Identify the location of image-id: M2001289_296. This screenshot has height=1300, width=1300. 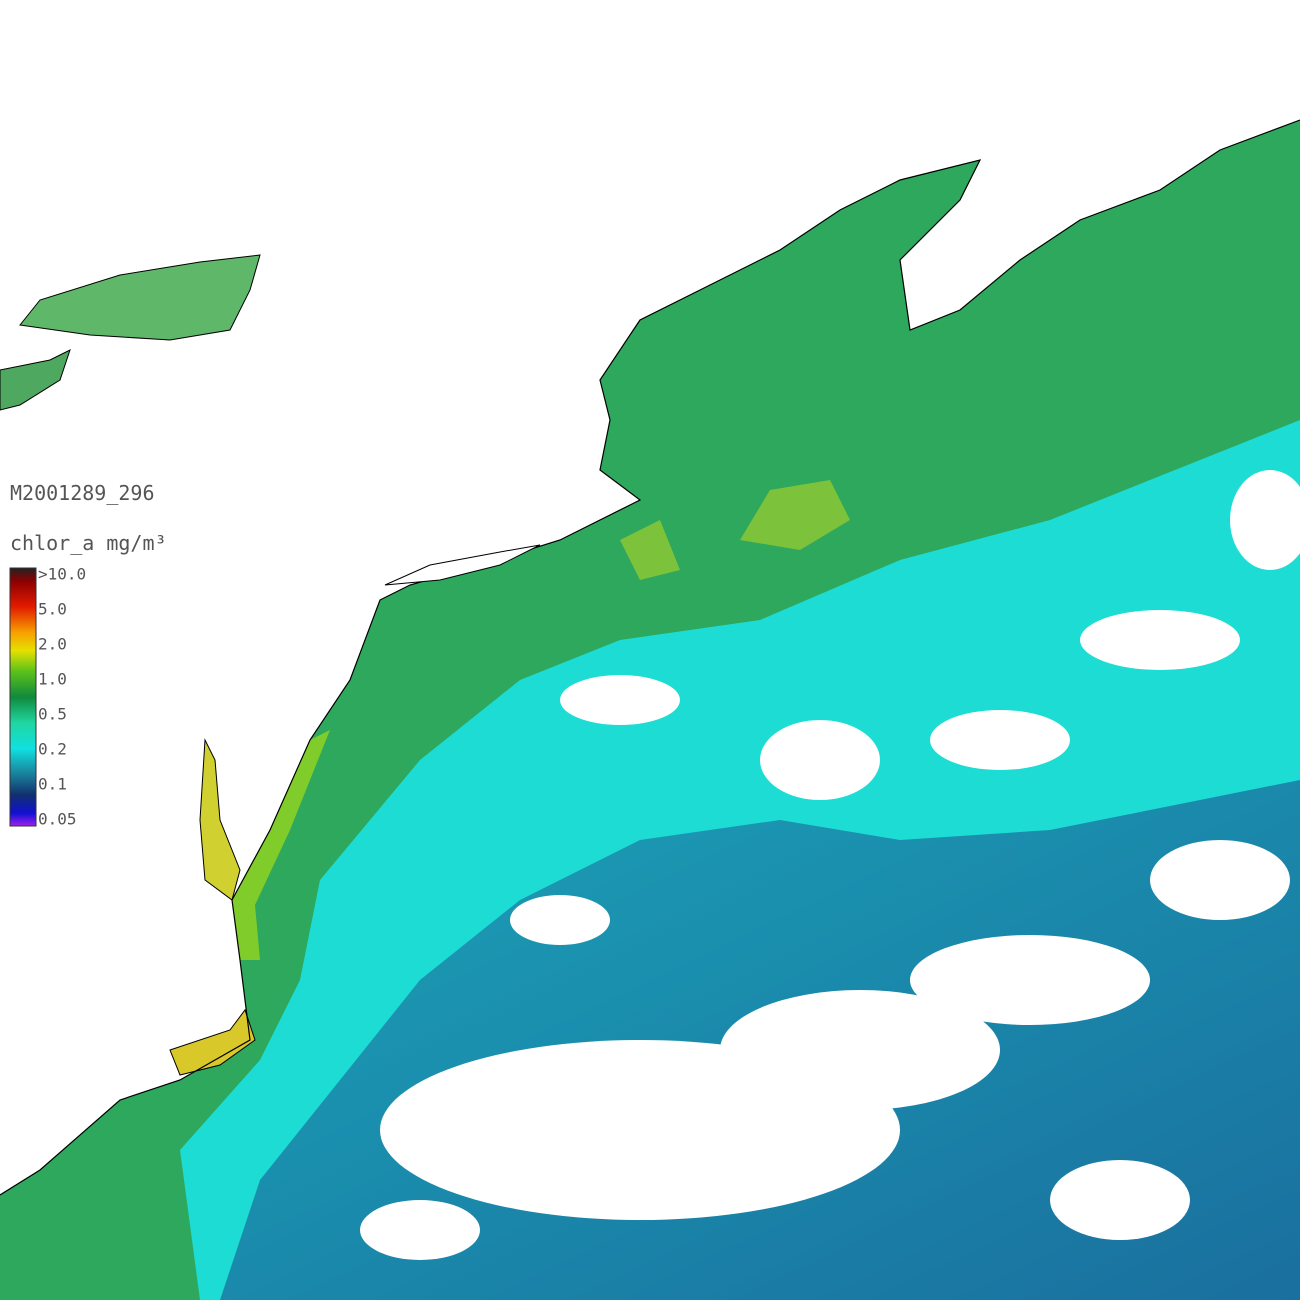
(82, 493).